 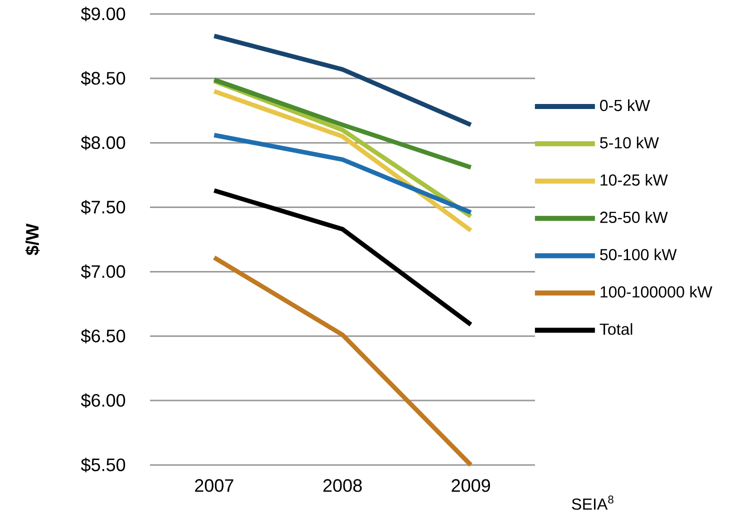 I want to click on y-tick-label: $5.50, so click(x=103, y=465).